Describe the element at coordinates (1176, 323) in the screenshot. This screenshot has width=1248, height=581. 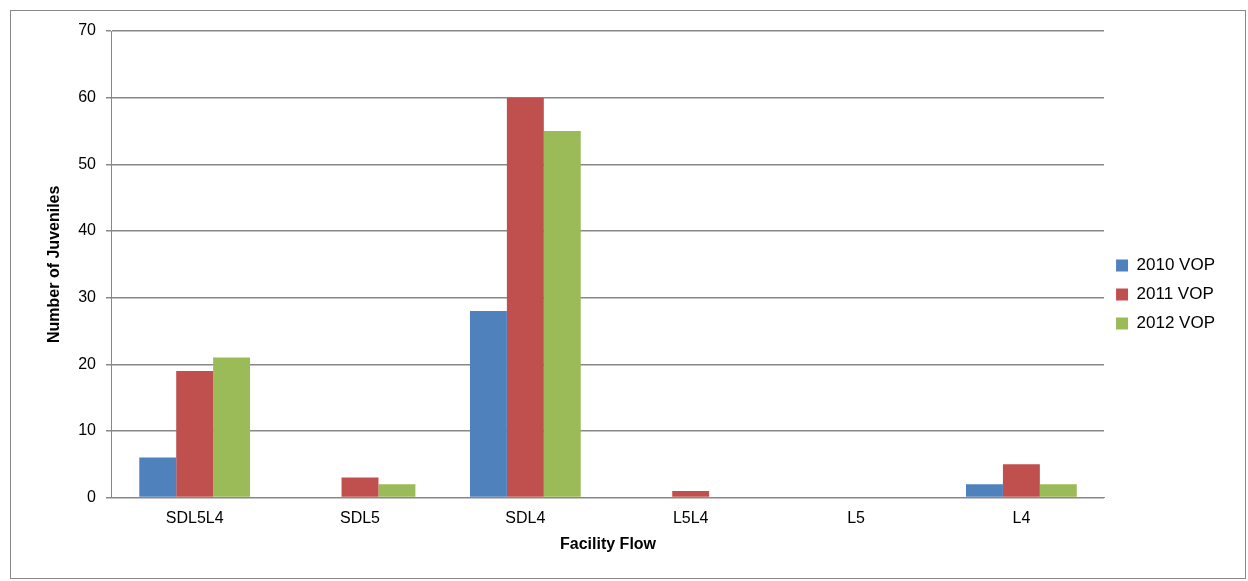
I see `legend-label: 2012 VOP` at that location.